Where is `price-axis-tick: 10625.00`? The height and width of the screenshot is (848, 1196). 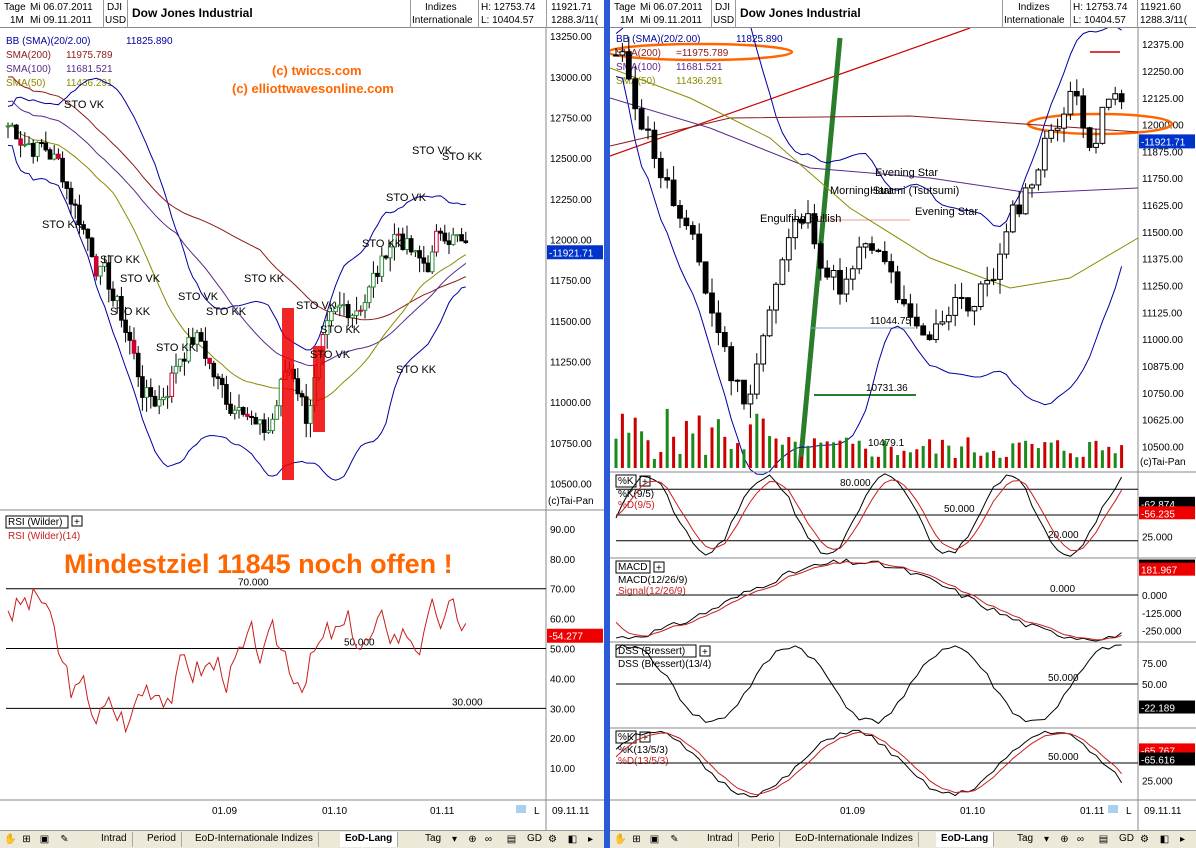
price-axis-tick: 10625.00 is located at coordinates (1163, 421).